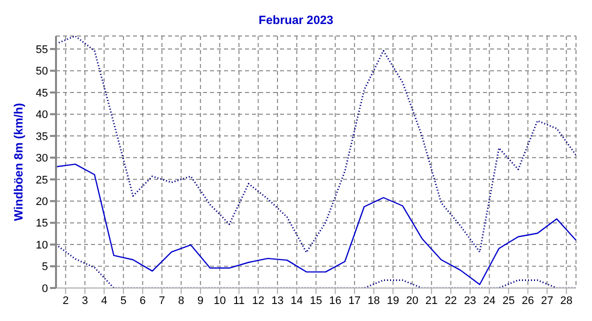 This screenshot has height=321, width=592. What do you see at coordinates (393, 300) in the screenshot?
I see `x-tick-label: 19` at bounding box center [393, 300].